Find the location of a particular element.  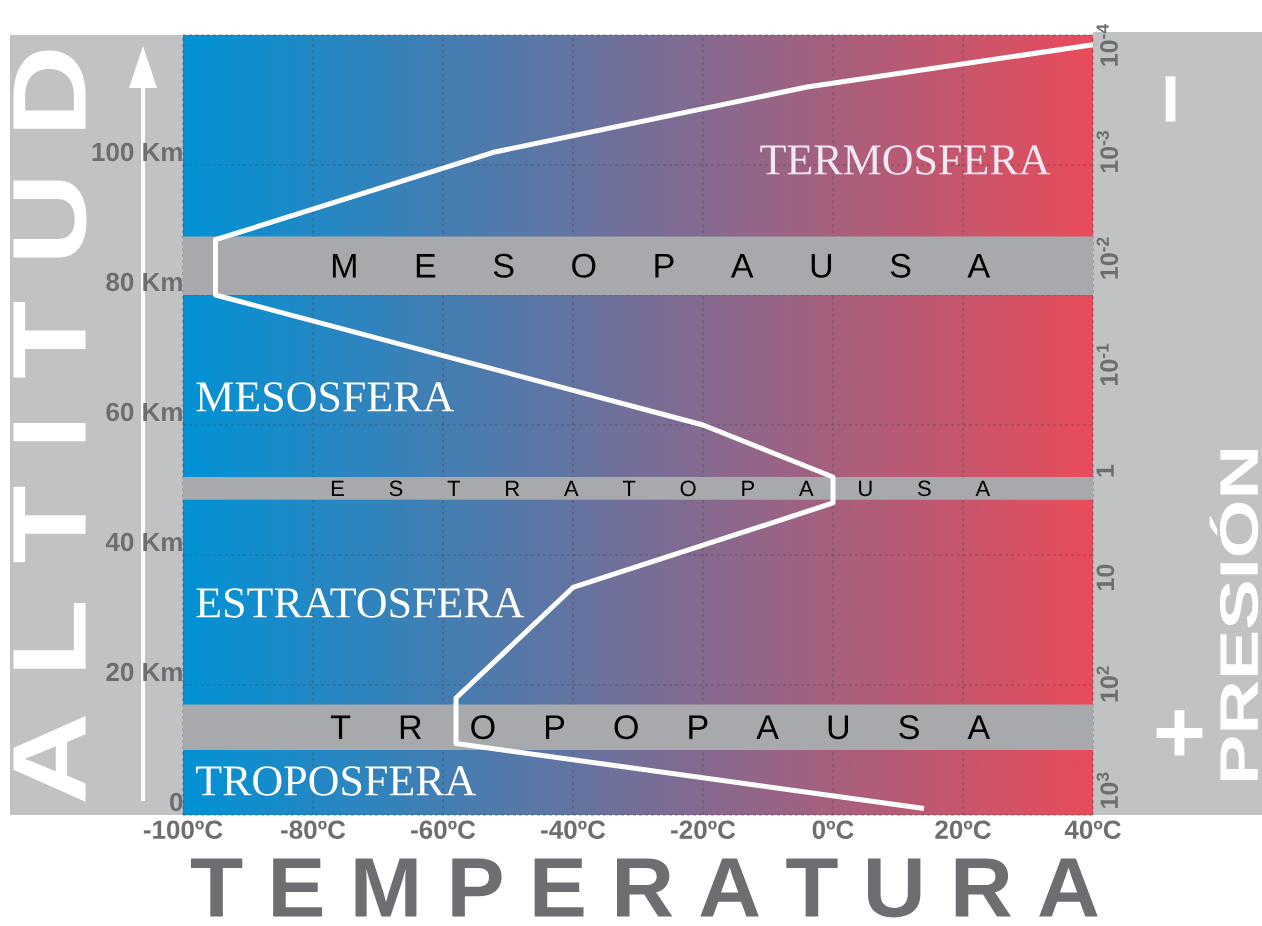

band-label: T R O P O P A U S A is located at coordinates (660, 727).